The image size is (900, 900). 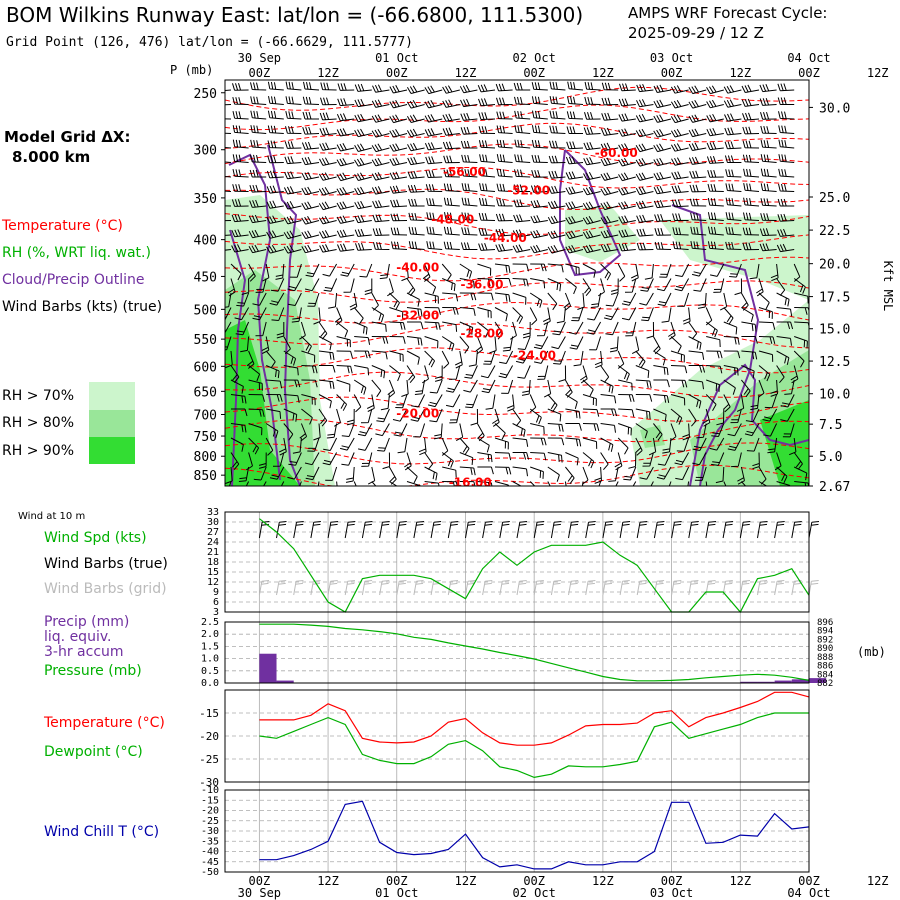 I want to click on precip-tick-label: 1.0, so click(x=210, y=659).